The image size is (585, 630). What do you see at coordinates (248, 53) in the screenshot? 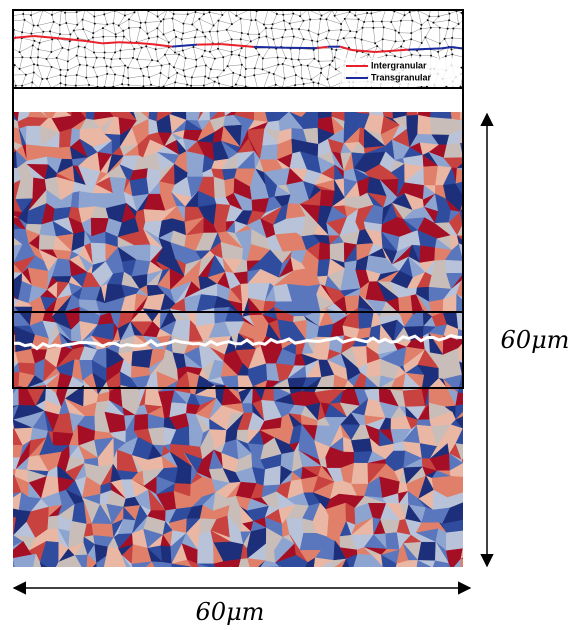
I see `mesh-panel` at bounding box center [248, 53].